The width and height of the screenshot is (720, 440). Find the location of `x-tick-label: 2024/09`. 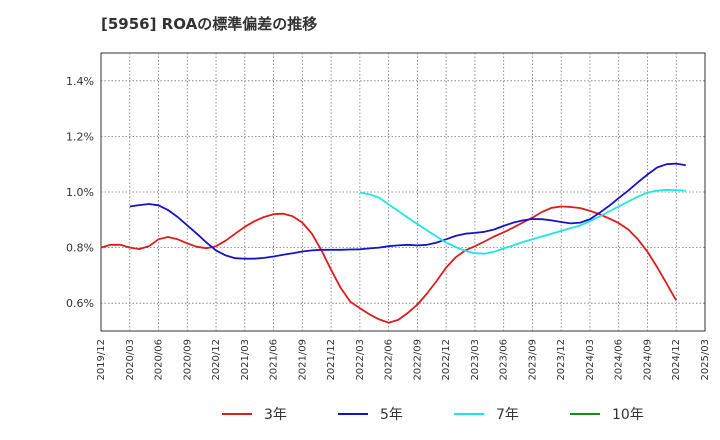

x-tick-label: 2024/09 is located at coordinates (647, 360).